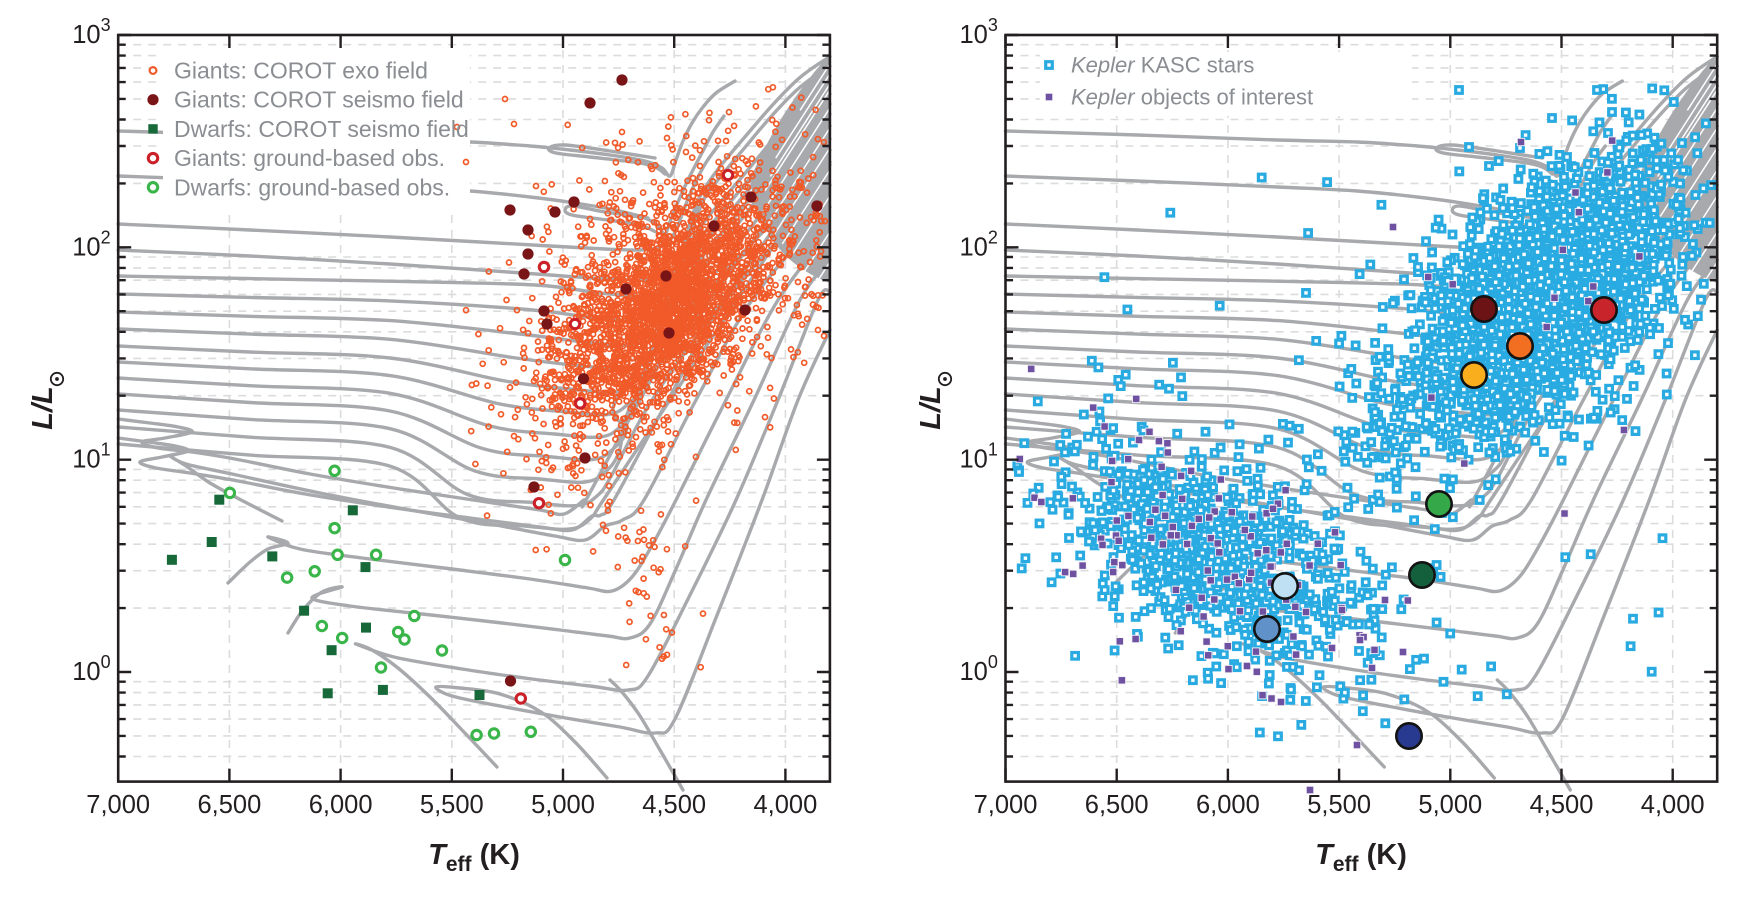 This screenshot has height=902, width=1754. What do you see at coordinates (319, 100) in the screenshot?
I see `svg-text: Giants: COROT seismo field` at bounding box center [319, 100].